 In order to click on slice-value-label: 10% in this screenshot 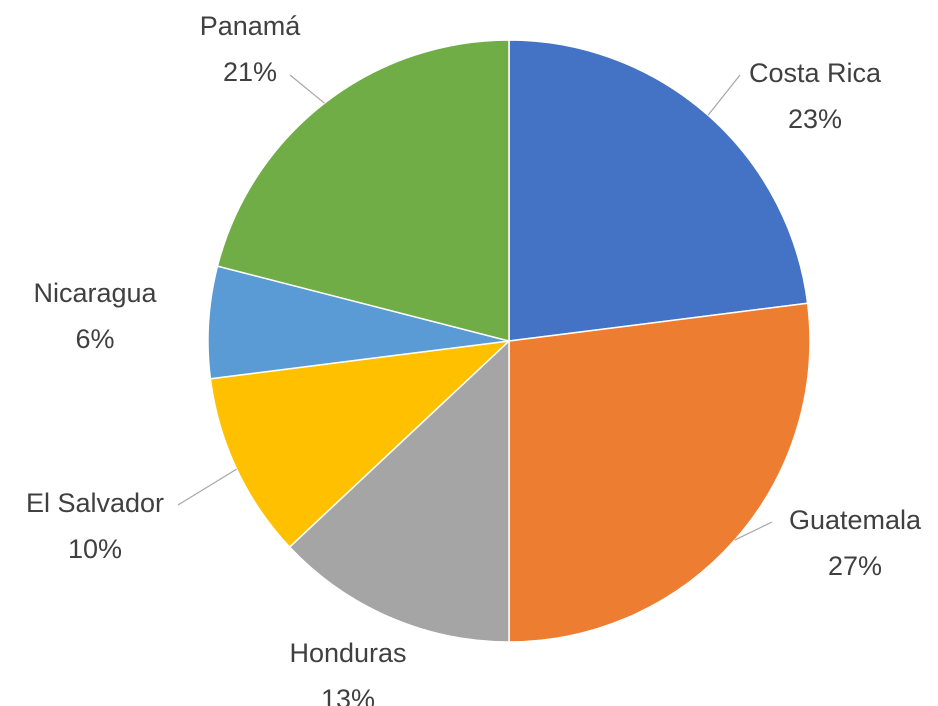, I will do `click(95, 549)`.